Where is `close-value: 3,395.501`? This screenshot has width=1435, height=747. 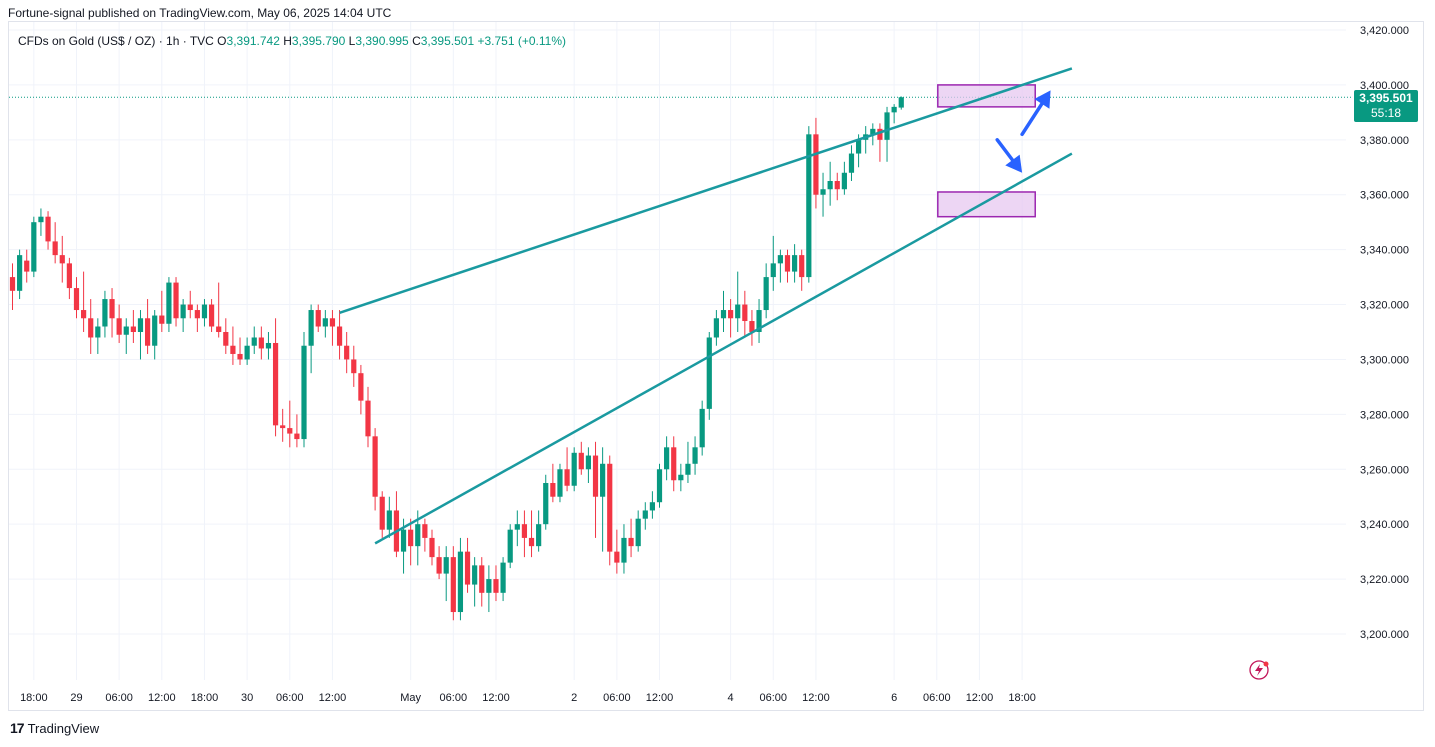
close-value: 3,395.501 is located at coordinates (447, 41).